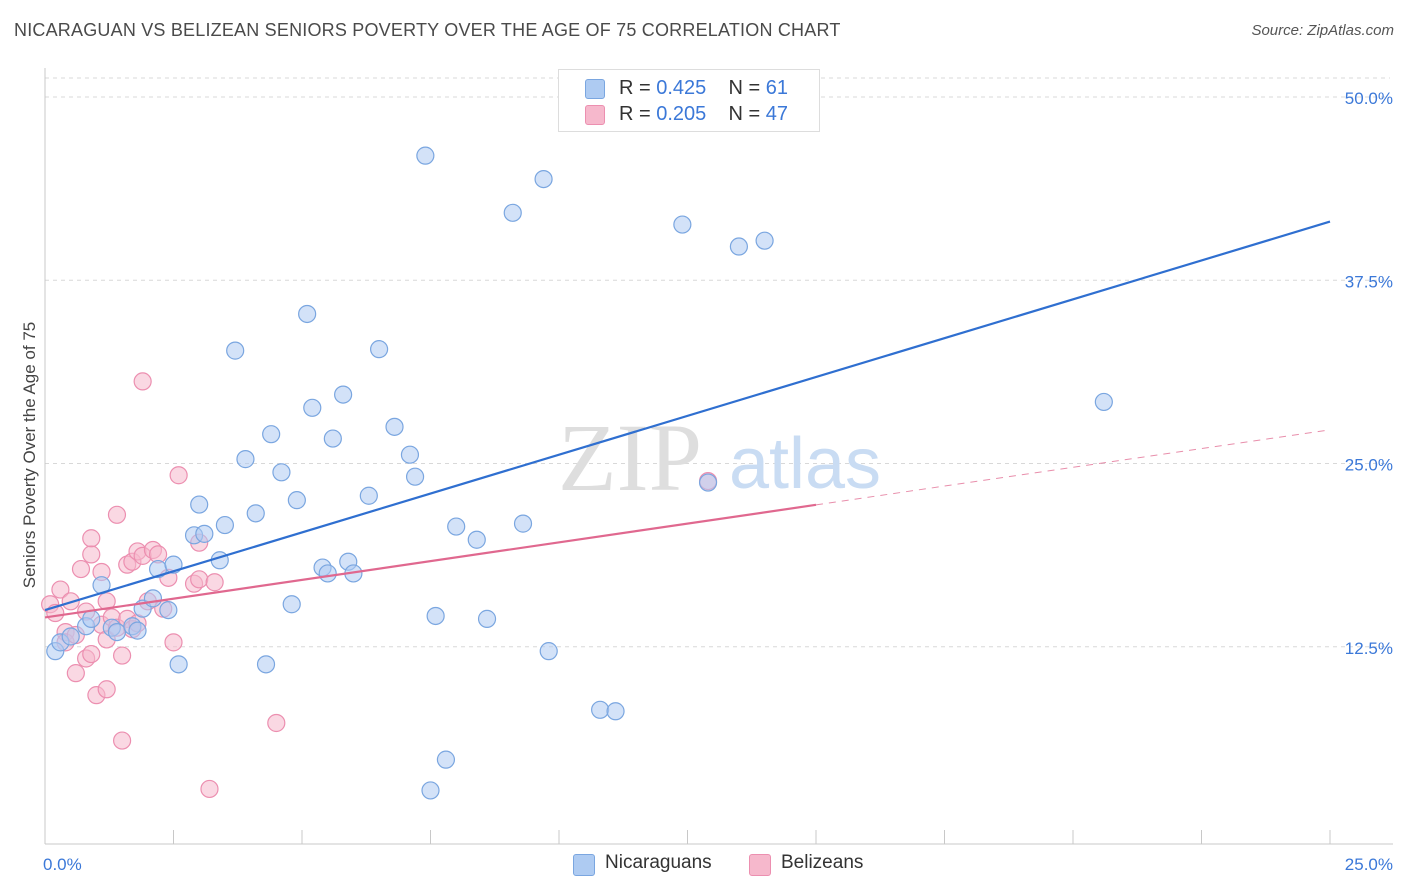  Describe the element at coordinates (1369, 465) in the screenshot. I see `y-tick-label-1: 25.0%` at that location.